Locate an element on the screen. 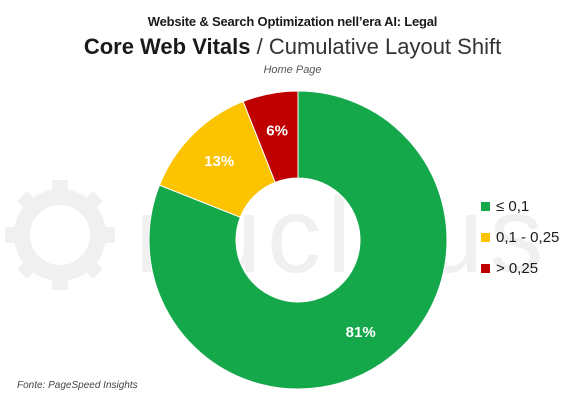 Image resolution: width=585 pixels, height=400 pixels. slice-label-1: 81% is located at coordinates (361, 332).